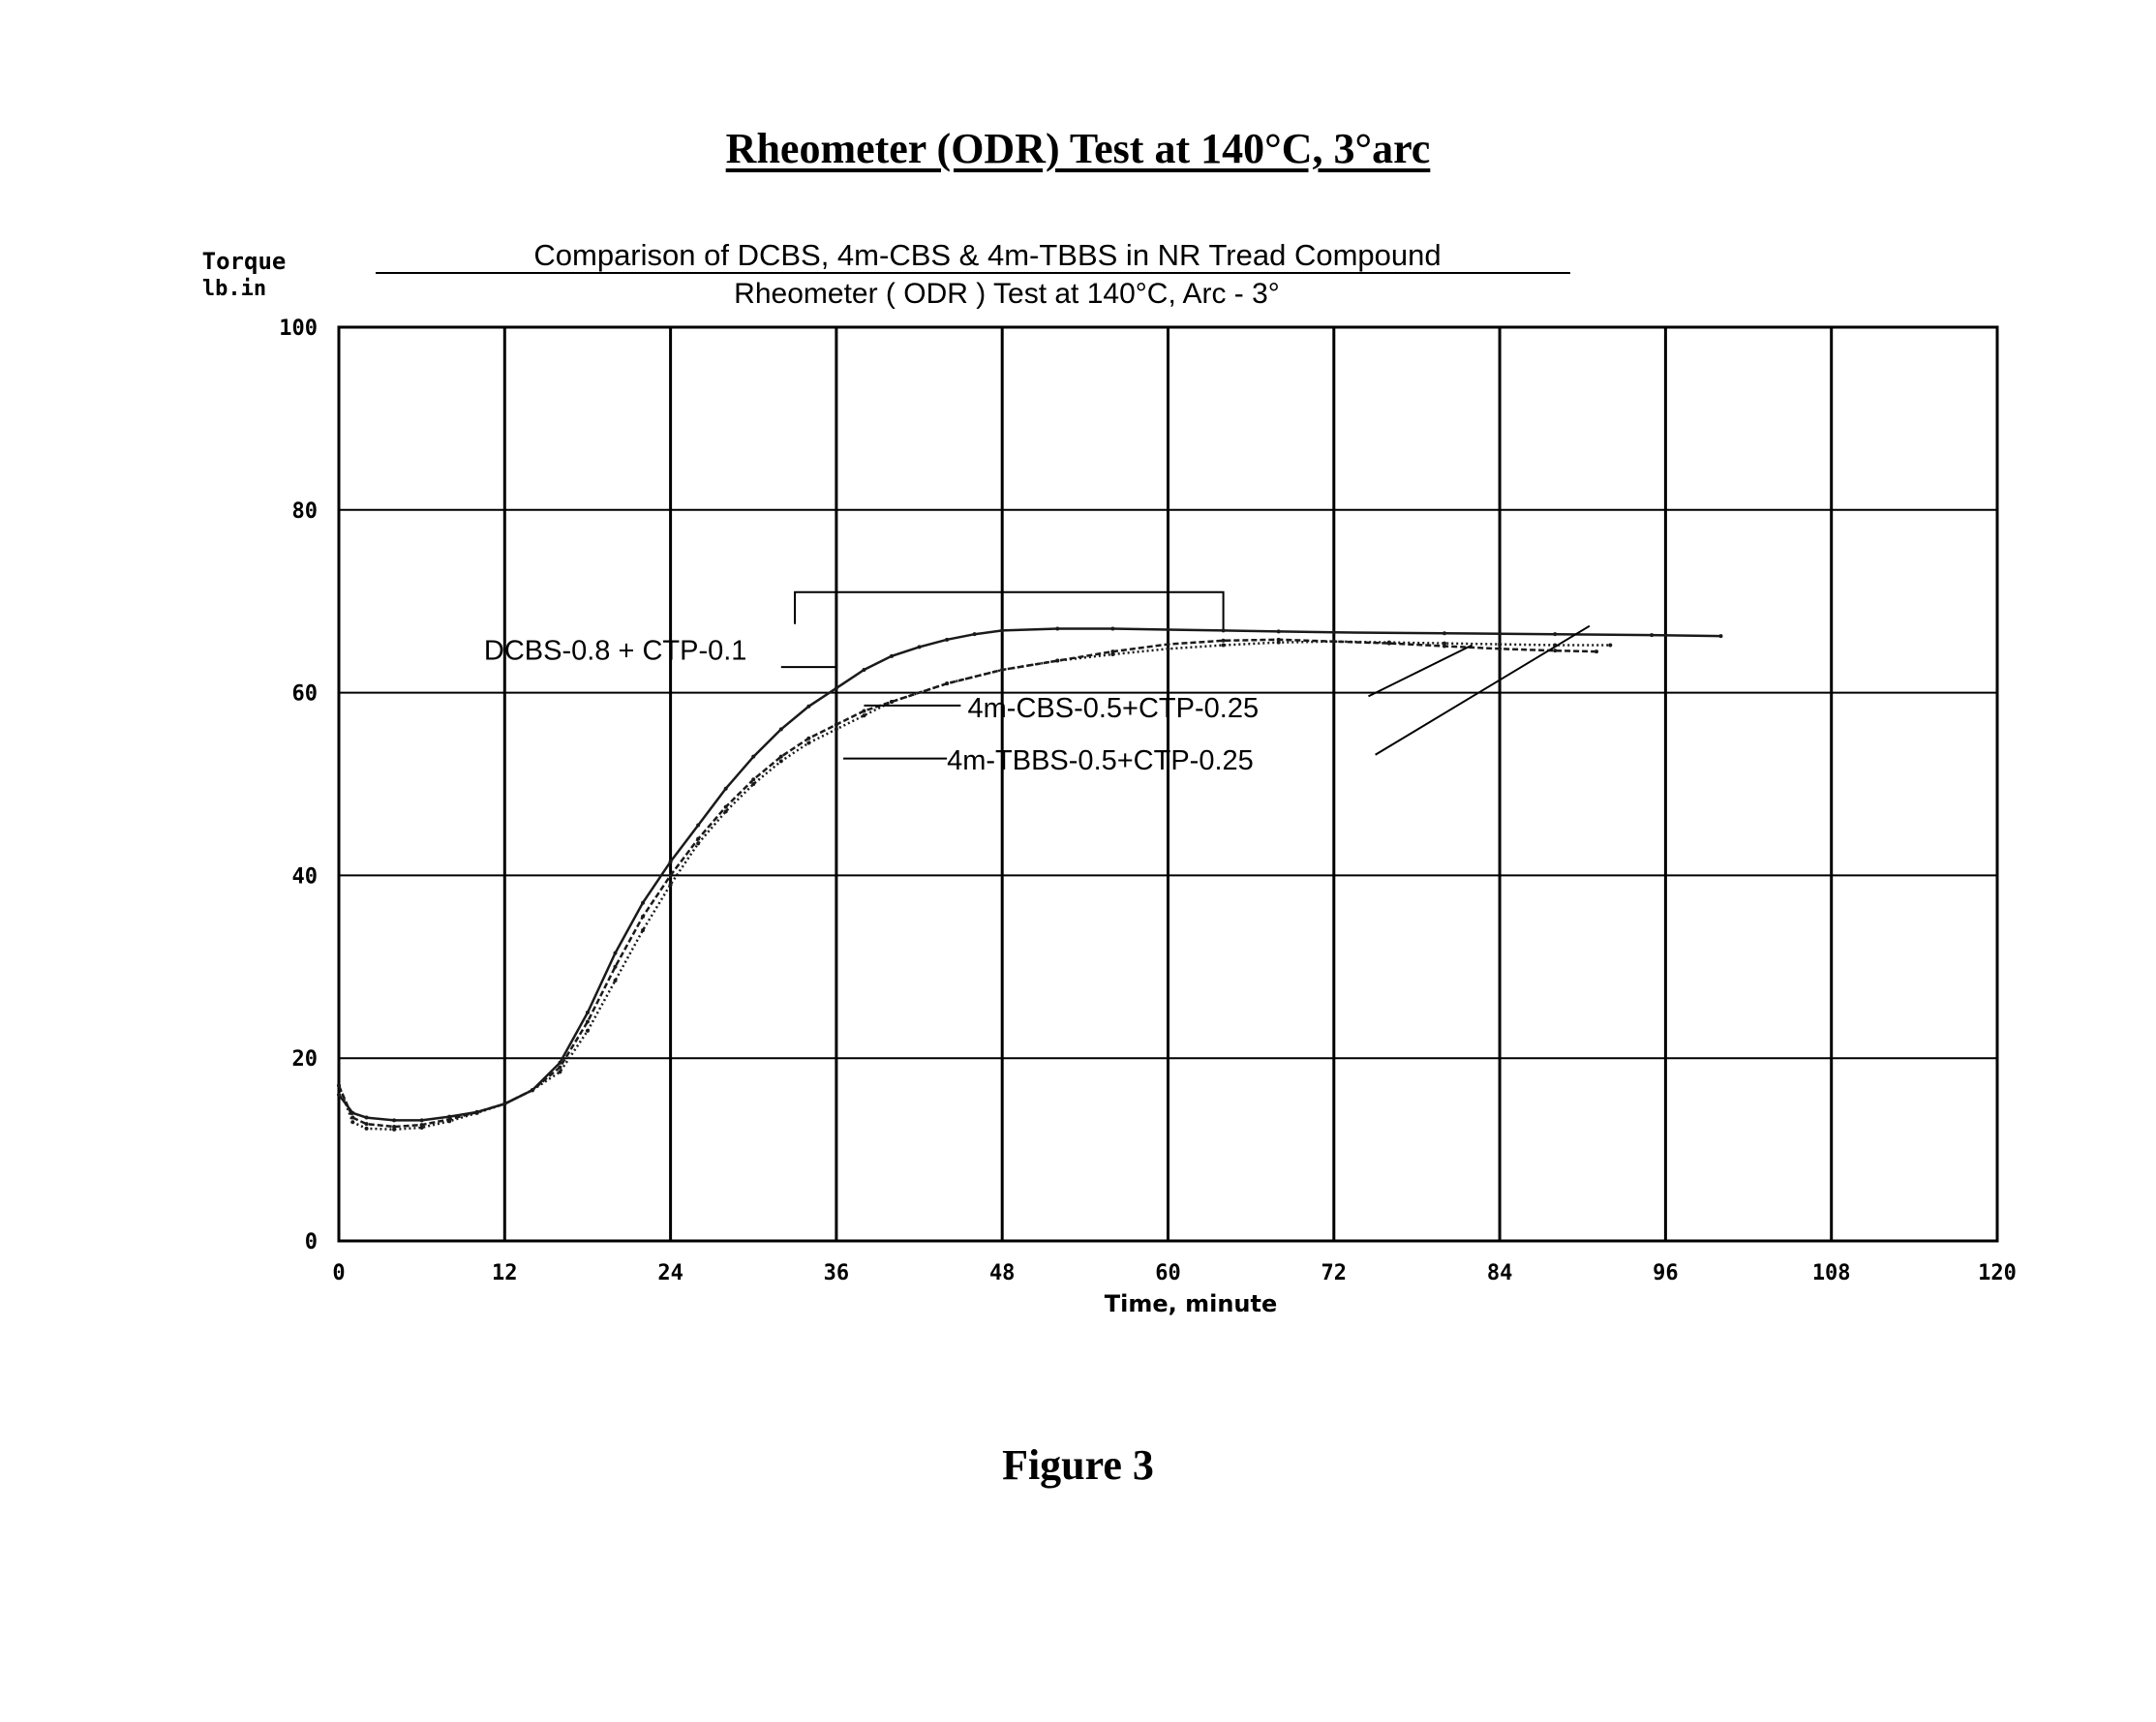 The width and height of the screenshot is (2156, 1722). What do you see at coordinates (306, 876) in the screenshot?
I see `y-tick-label: 40` at bounding box center [306, 876].